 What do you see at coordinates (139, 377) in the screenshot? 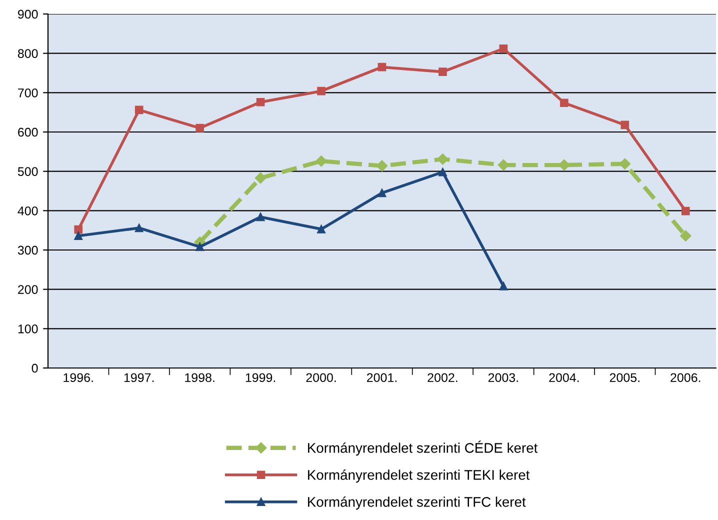
I see `x-tick-label: 1997.` at bounding box center [139, 377].